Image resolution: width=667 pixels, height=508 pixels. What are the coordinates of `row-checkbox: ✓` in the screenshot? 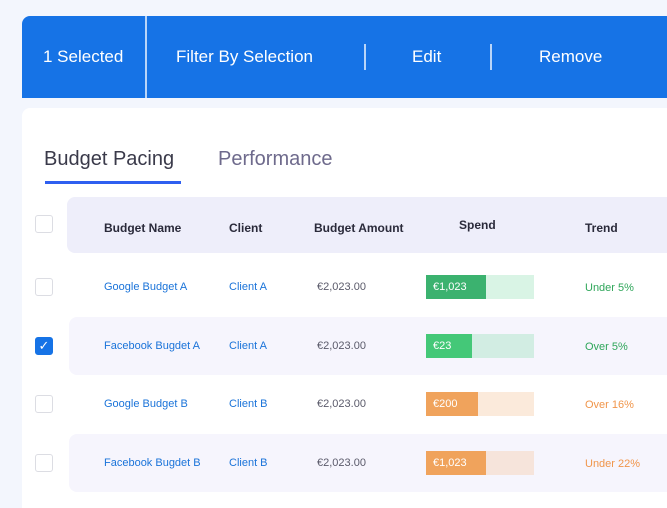 It's located at (44, 346).